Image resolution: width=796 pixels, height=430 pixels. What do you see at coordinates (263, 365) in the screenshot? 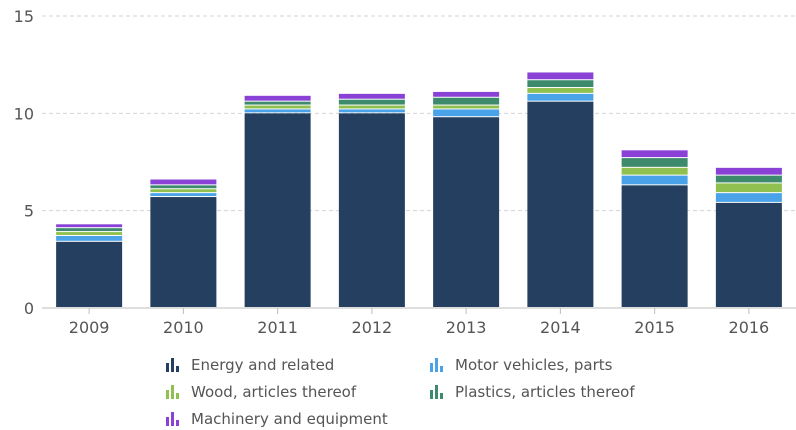
I see `legend-label: Energy and related` at bounding box center [263, 365].